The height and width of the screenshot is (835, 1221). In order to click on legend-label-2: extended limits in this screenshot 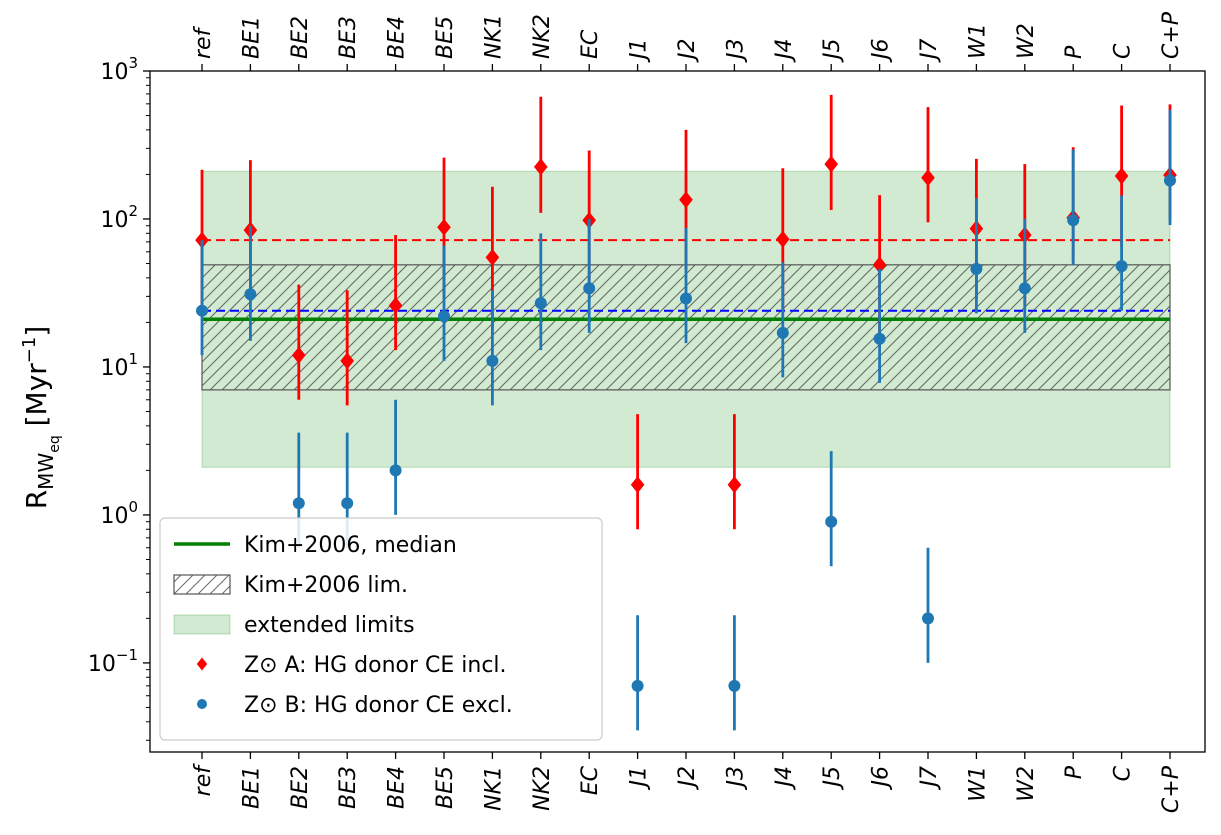, I will do `click(329, 625)`.